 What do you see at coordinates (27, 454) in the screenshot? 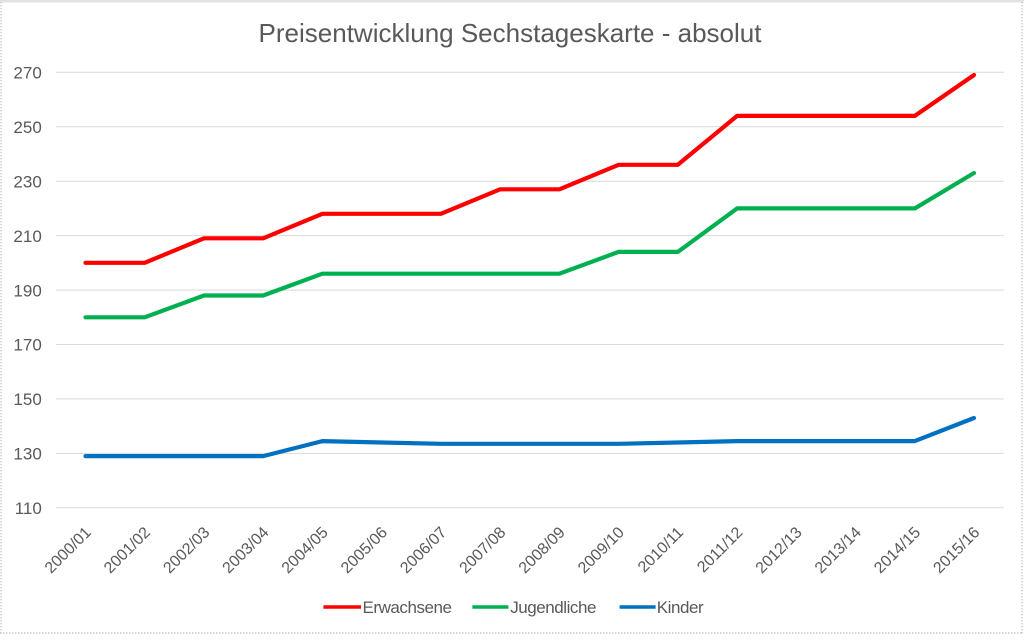
I see `svg-text: 130` at bounding box center [27, 454].